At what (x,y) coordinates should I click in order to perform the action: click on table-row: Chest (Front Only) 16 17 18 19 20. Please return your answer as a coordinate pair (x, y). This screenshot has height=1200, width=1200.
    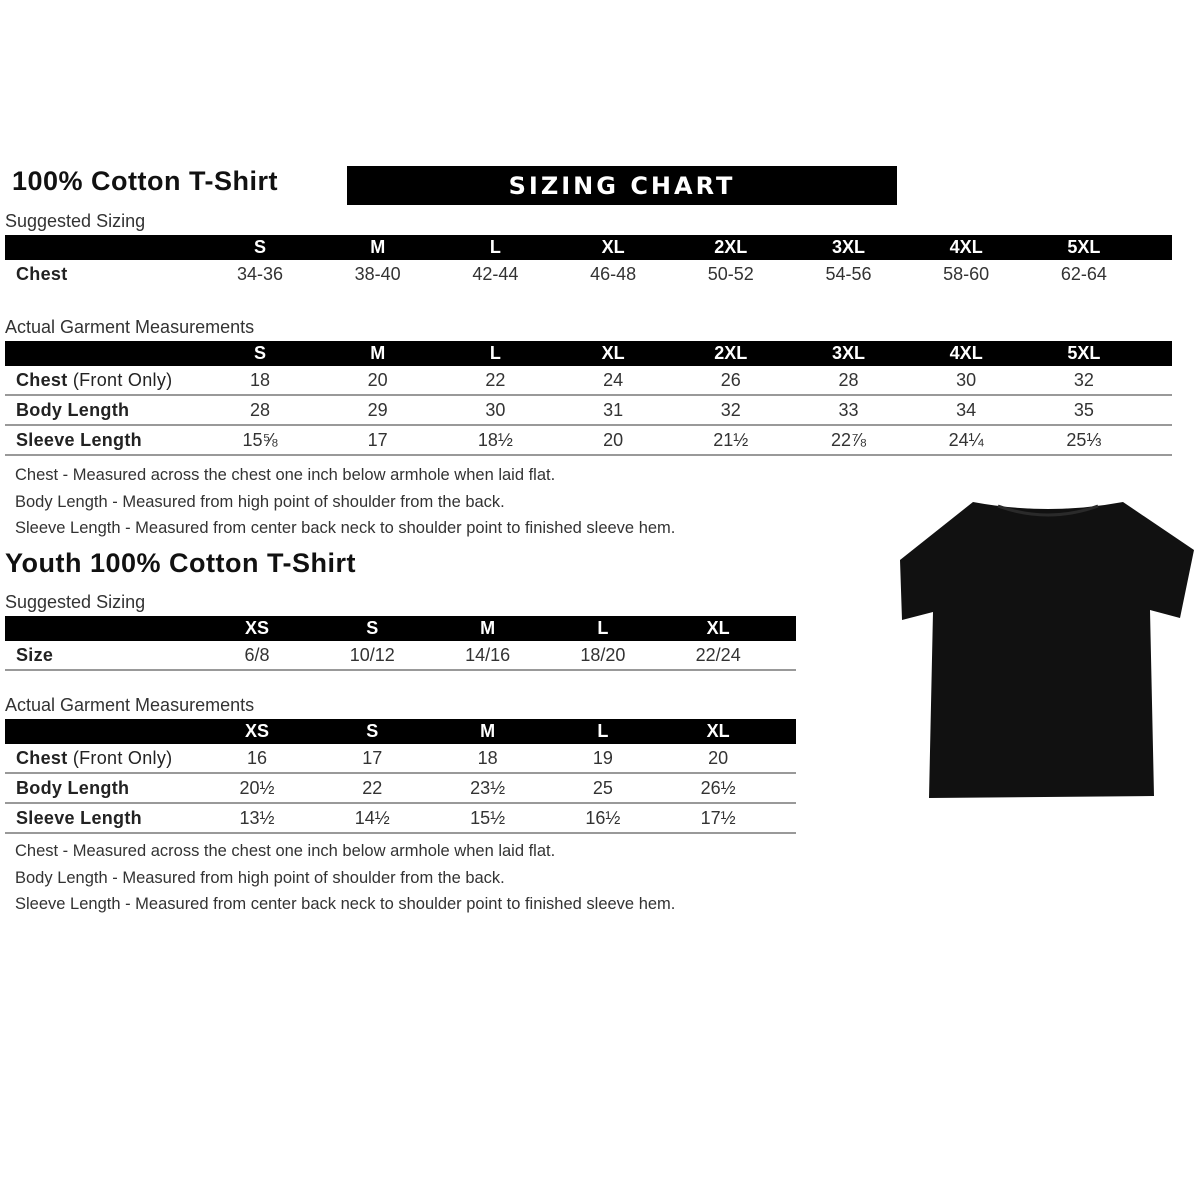
    Looking at the image, I should click on (400, 759).